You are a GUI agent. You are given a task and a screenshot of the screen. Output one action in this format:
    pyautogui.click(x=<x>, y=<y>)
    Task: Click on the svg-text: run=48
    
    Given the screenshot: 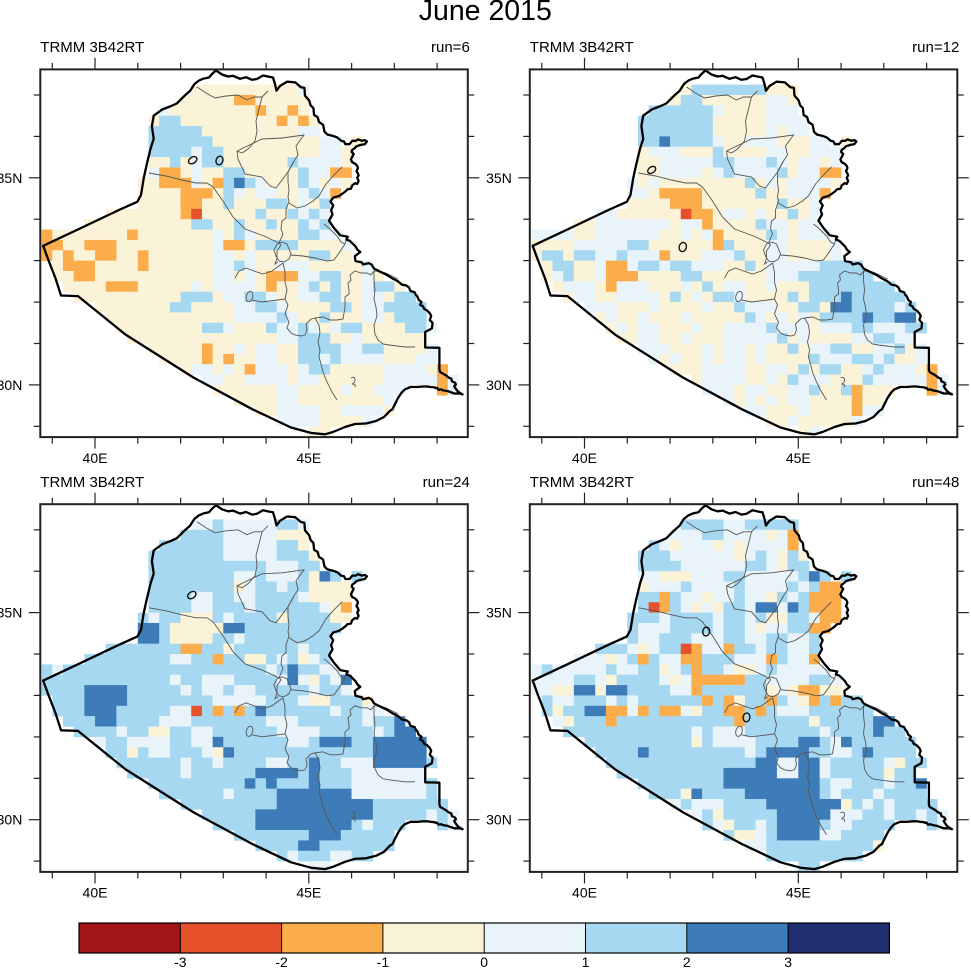 What is the action you would take?
    pyautogui.click(x=935, y=482)
    